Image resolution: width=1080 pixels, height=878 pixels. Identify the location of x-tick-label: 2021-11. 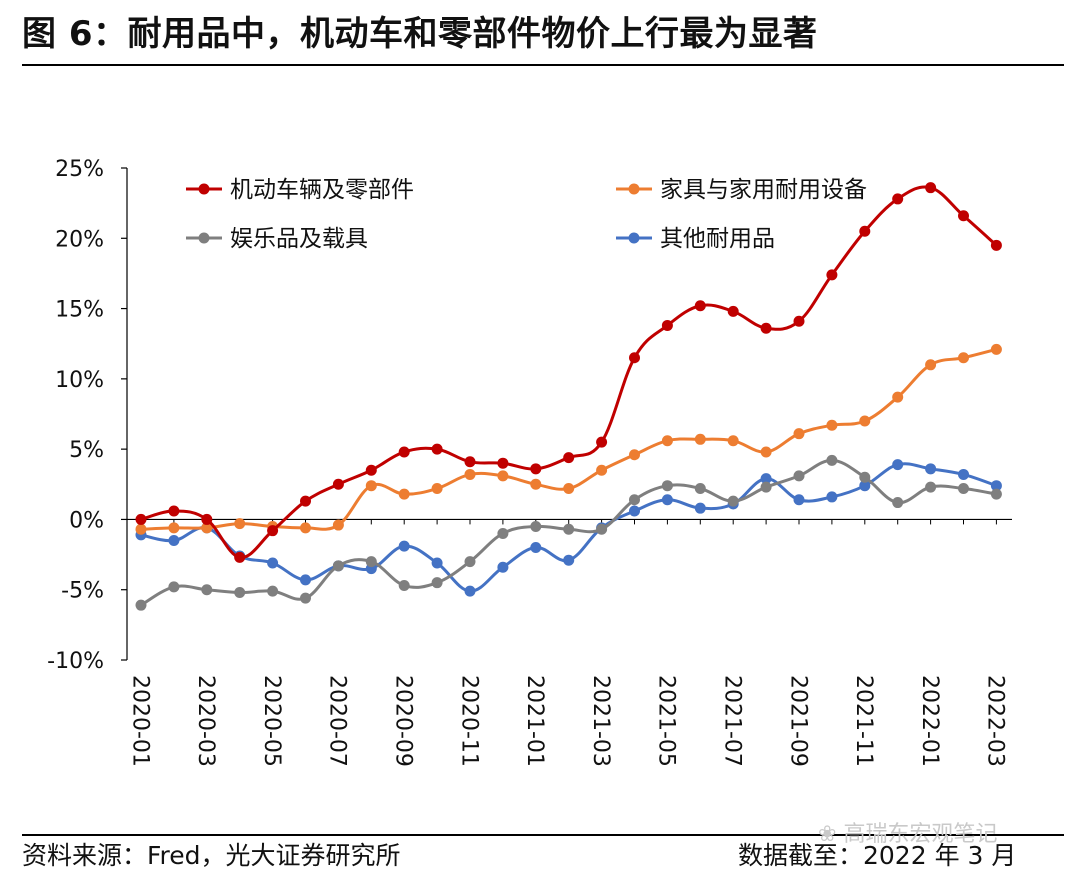
(863, 721).